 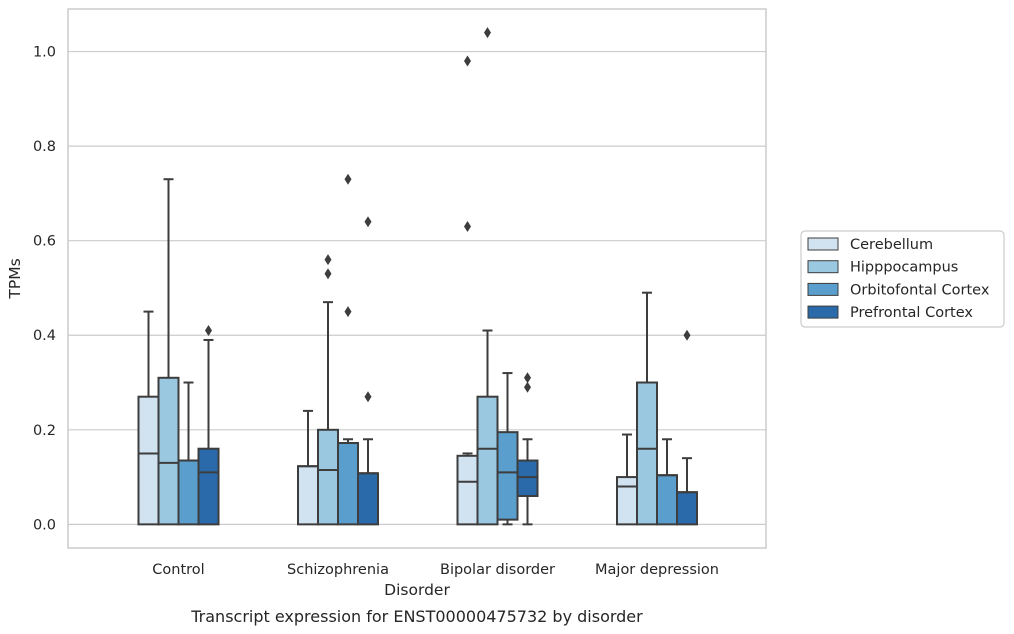 What do you see at coordinates (44, 431) in the screenshot?
I see `y-tick-label: 0.2` at bounding box center [44, 431].